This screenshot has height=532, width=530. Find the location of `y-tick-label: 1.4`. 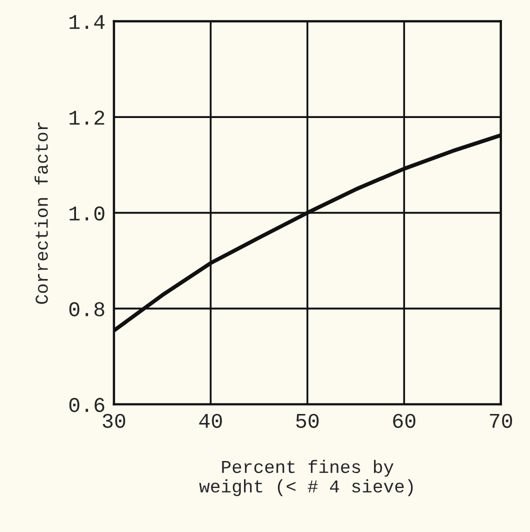

y-tick-label: 1.4 is located at coordinates (87, 22).